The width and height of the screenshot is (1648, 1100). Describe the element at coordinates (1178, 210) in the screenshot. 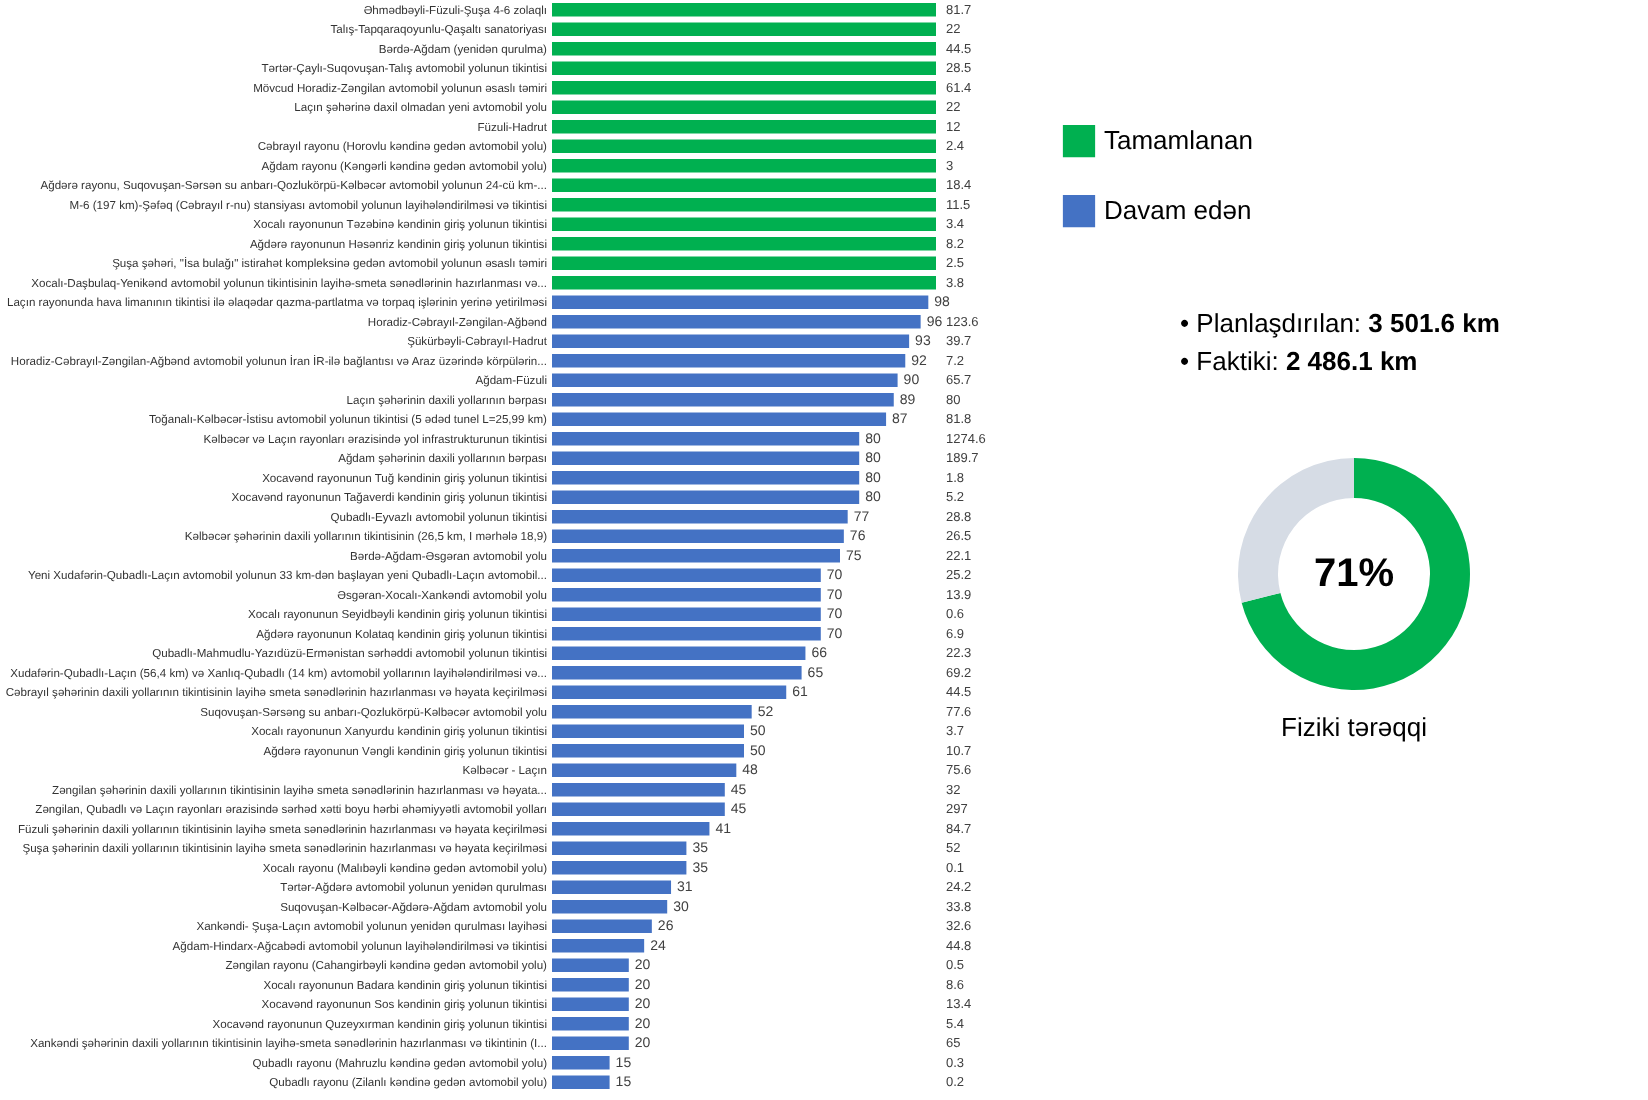

I see `legend-label: Davam edən` at that location.